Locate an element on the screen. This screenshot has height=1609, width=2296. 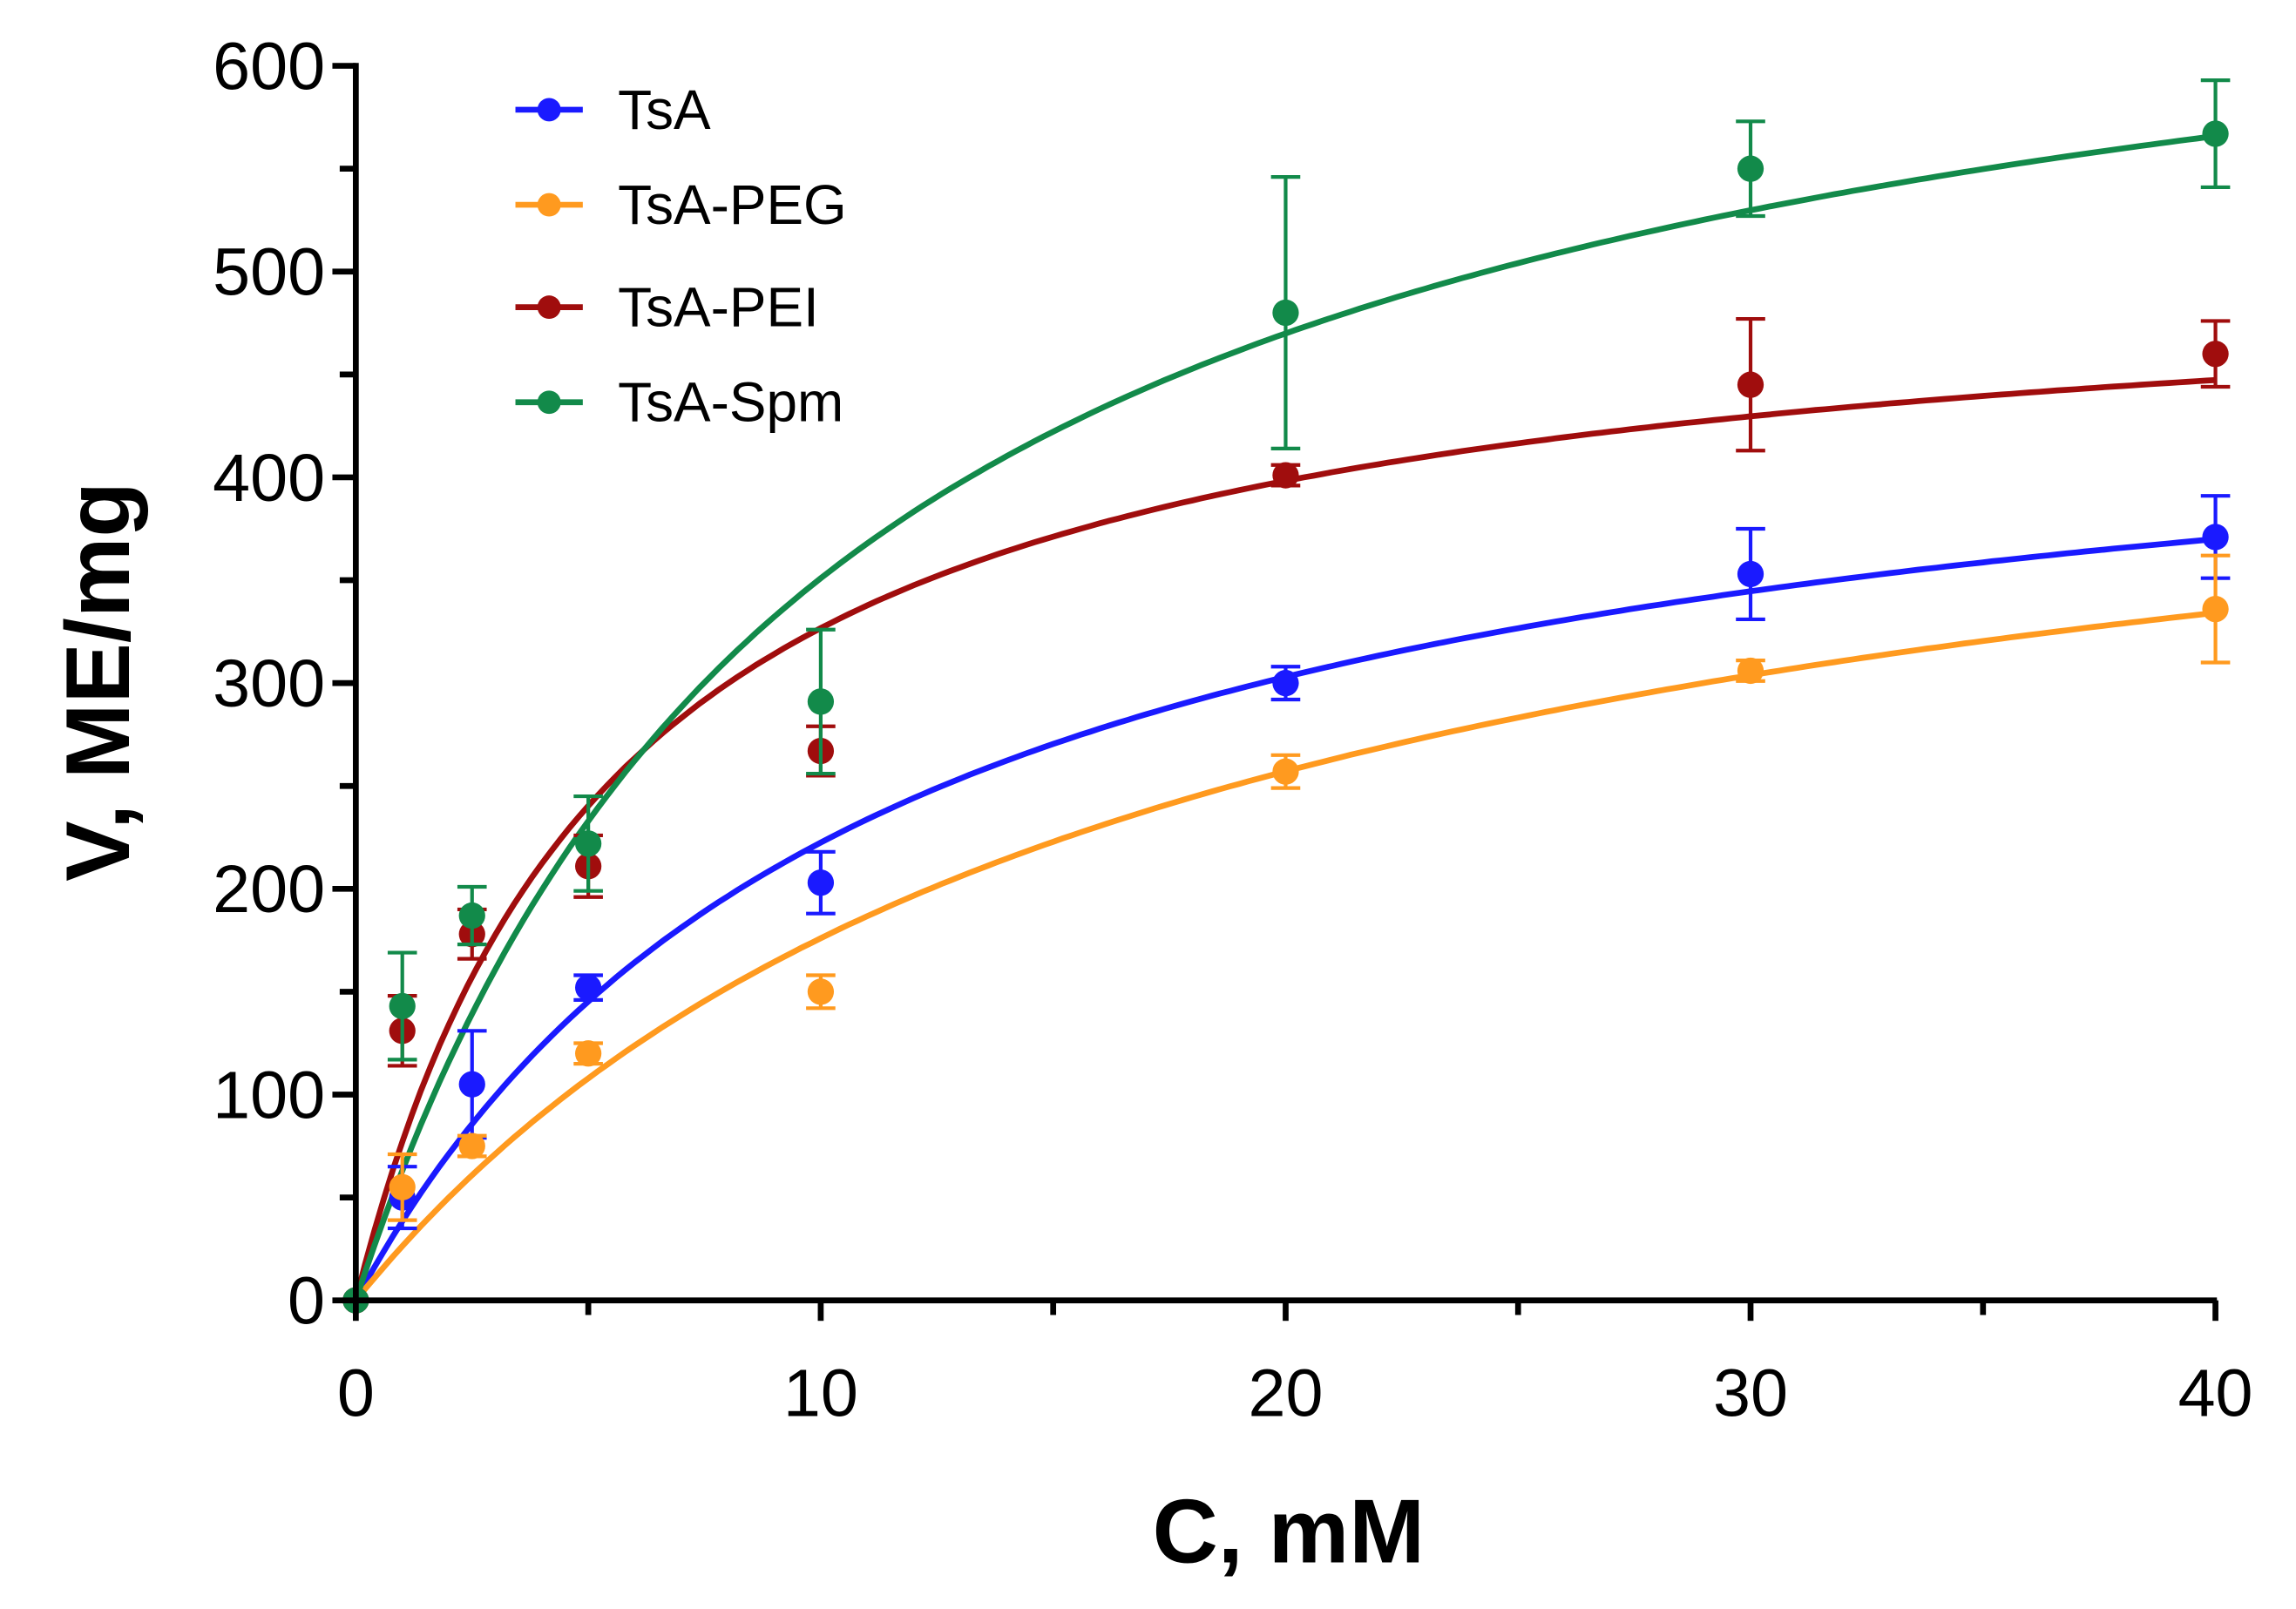
legend-item-tsa-spm: TsA-Spm is located at coordinates (679, 402).